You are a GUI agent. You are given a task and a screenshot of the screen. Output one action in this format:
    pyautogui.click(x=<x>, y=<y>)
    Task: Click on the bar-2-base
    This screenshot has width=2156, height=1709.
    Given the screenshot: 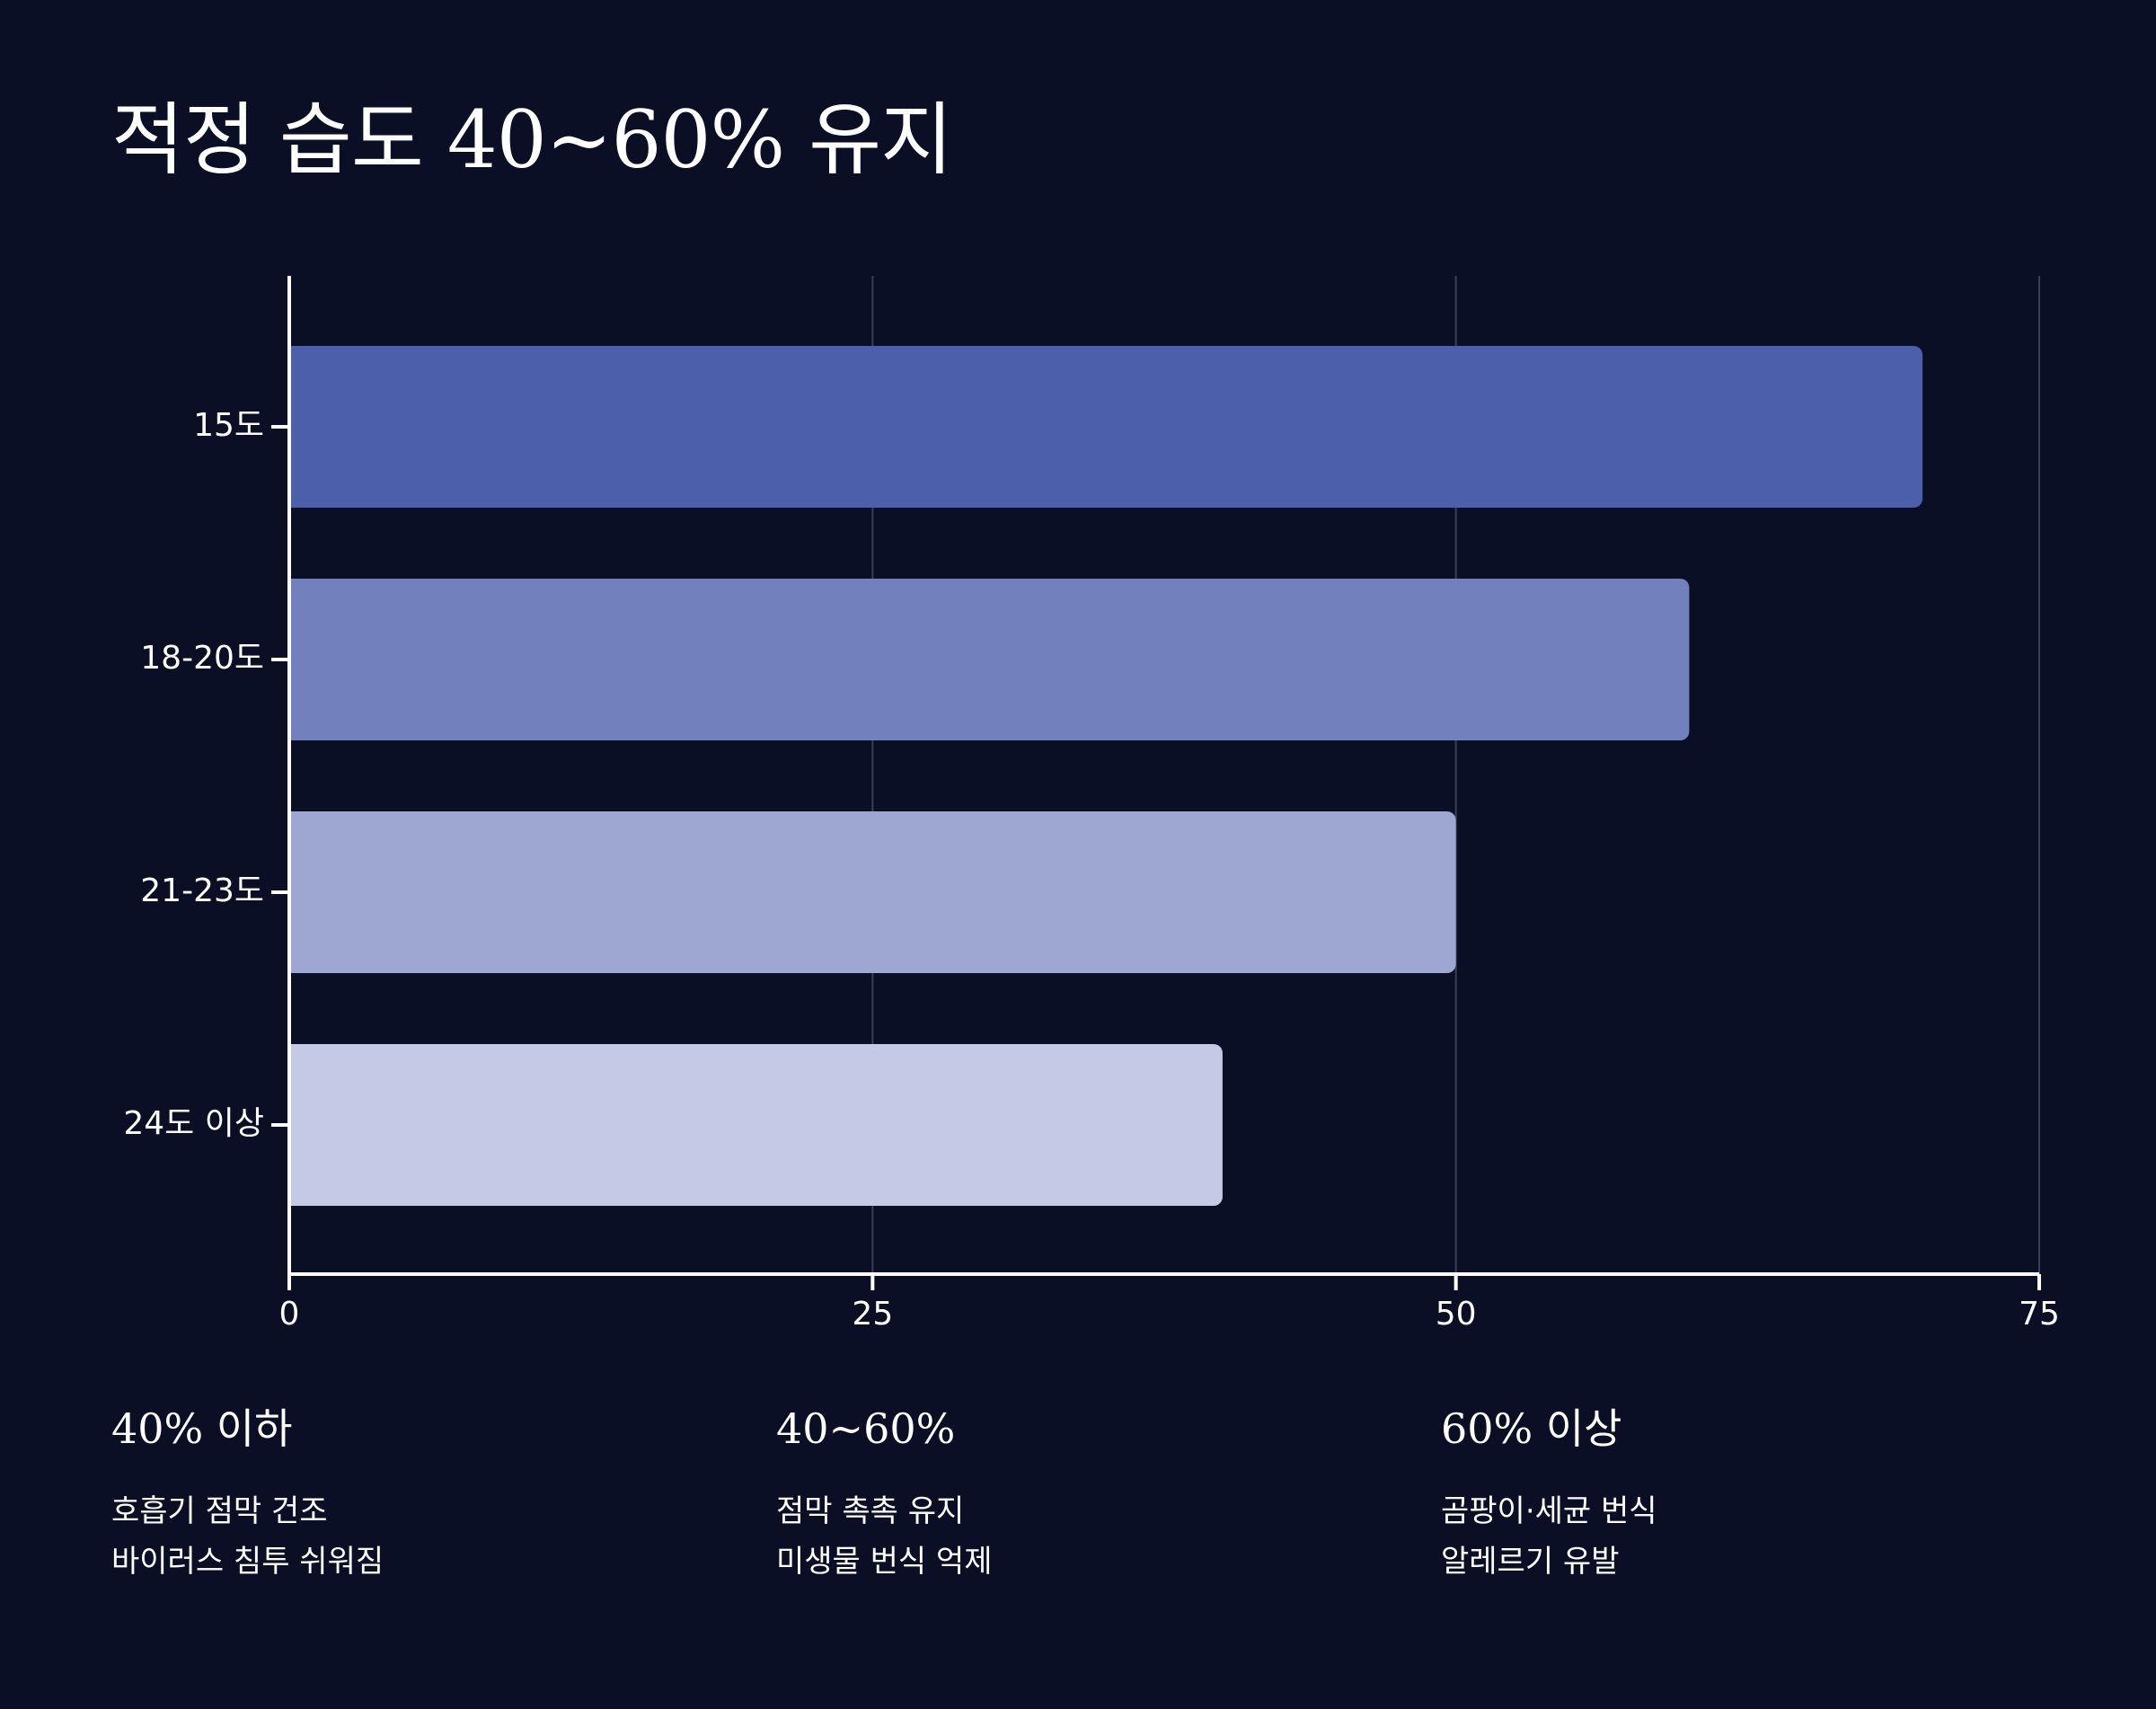 What is the action you would take?
    pyautogui.click(x=298, y=659)
    